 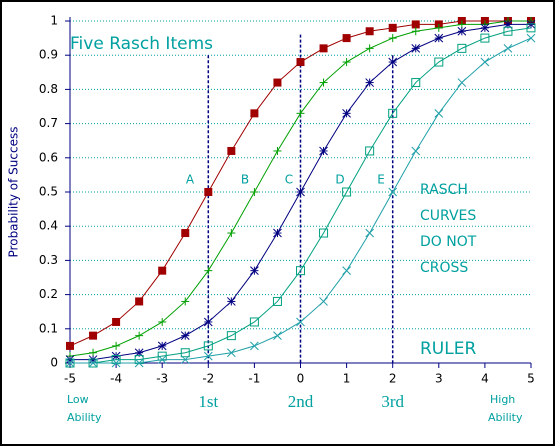 What do you see at coordinates (14, 192) in the screenshot?
I see `y-axis-label: Probability of Success` at bounding box center [14, 192].